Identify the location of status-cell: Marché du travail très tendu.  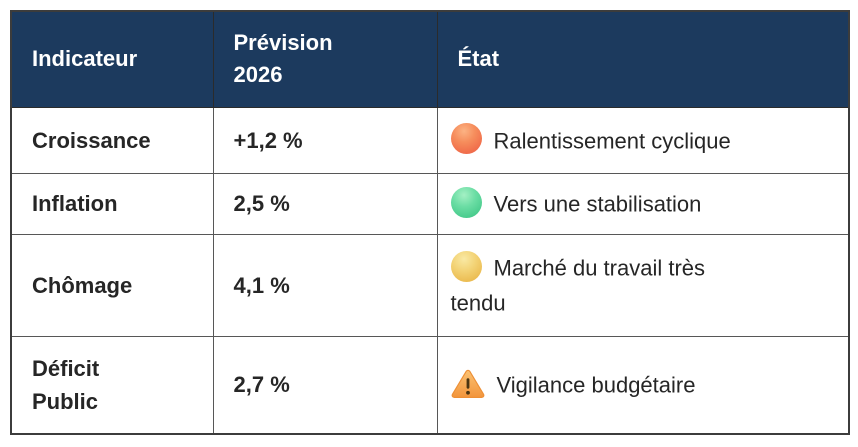
(643, 285).